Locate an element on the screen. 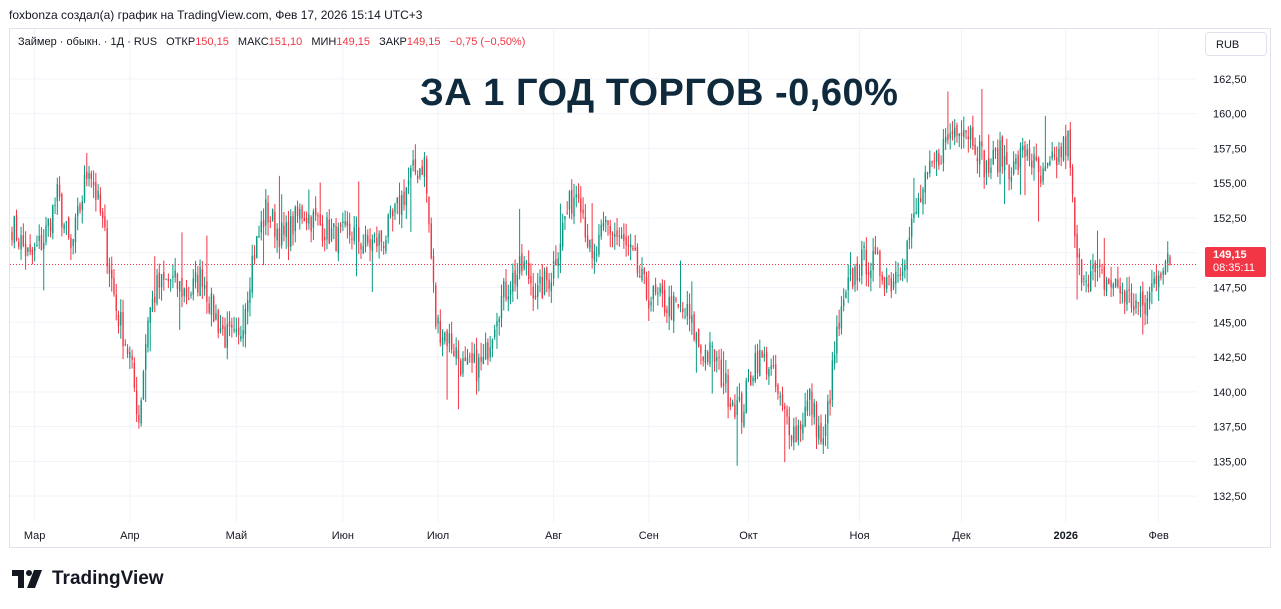 This screenshot has height=609, width=1281. y-tick-label: 135,00 is located at coordinates (1230, 462).